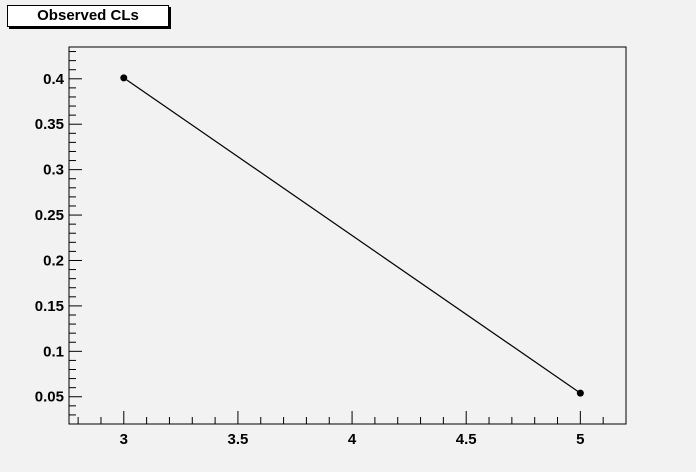 This screenshot has width=696, height=472. Describe the element at coordinates (352, 439) in the screenshot. I see `x-tick-label: 4` at that location.